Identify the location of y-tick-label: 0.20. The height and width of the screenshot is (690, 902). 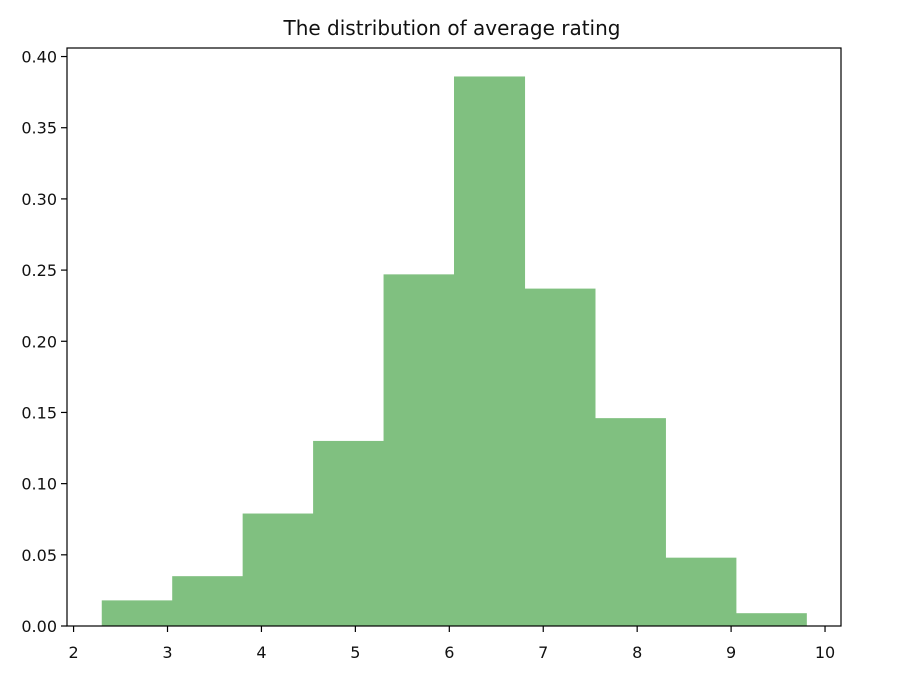
(39, 341).